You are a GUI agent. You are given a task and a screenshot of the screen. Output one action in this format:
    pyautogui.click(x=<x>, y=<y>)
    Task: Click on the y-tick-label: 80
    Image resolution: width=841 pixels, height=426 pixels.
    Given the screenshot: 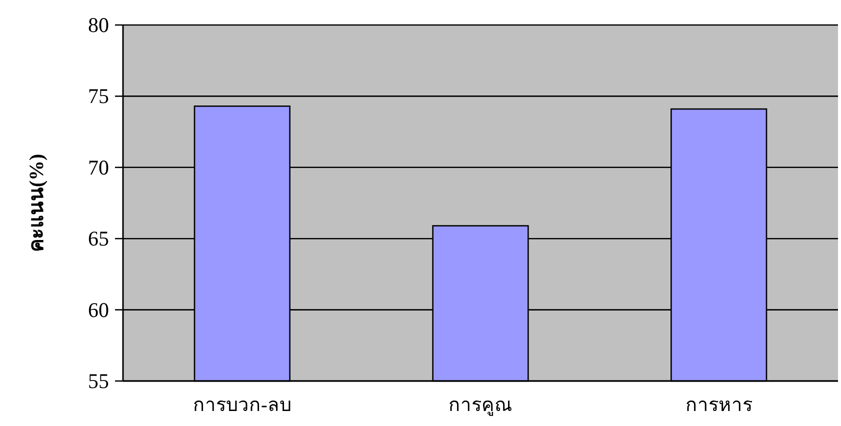 What is the action you would take?
    pyautogui.click(x=98, y=25)
    